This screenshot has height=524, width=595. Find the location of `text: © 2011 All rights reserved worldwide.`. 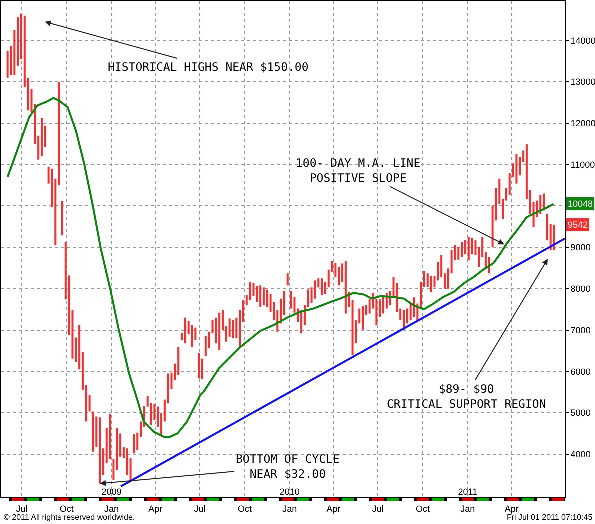

text: © 2011 All rights reserved worldwide. is located at coordinates (70, 517).